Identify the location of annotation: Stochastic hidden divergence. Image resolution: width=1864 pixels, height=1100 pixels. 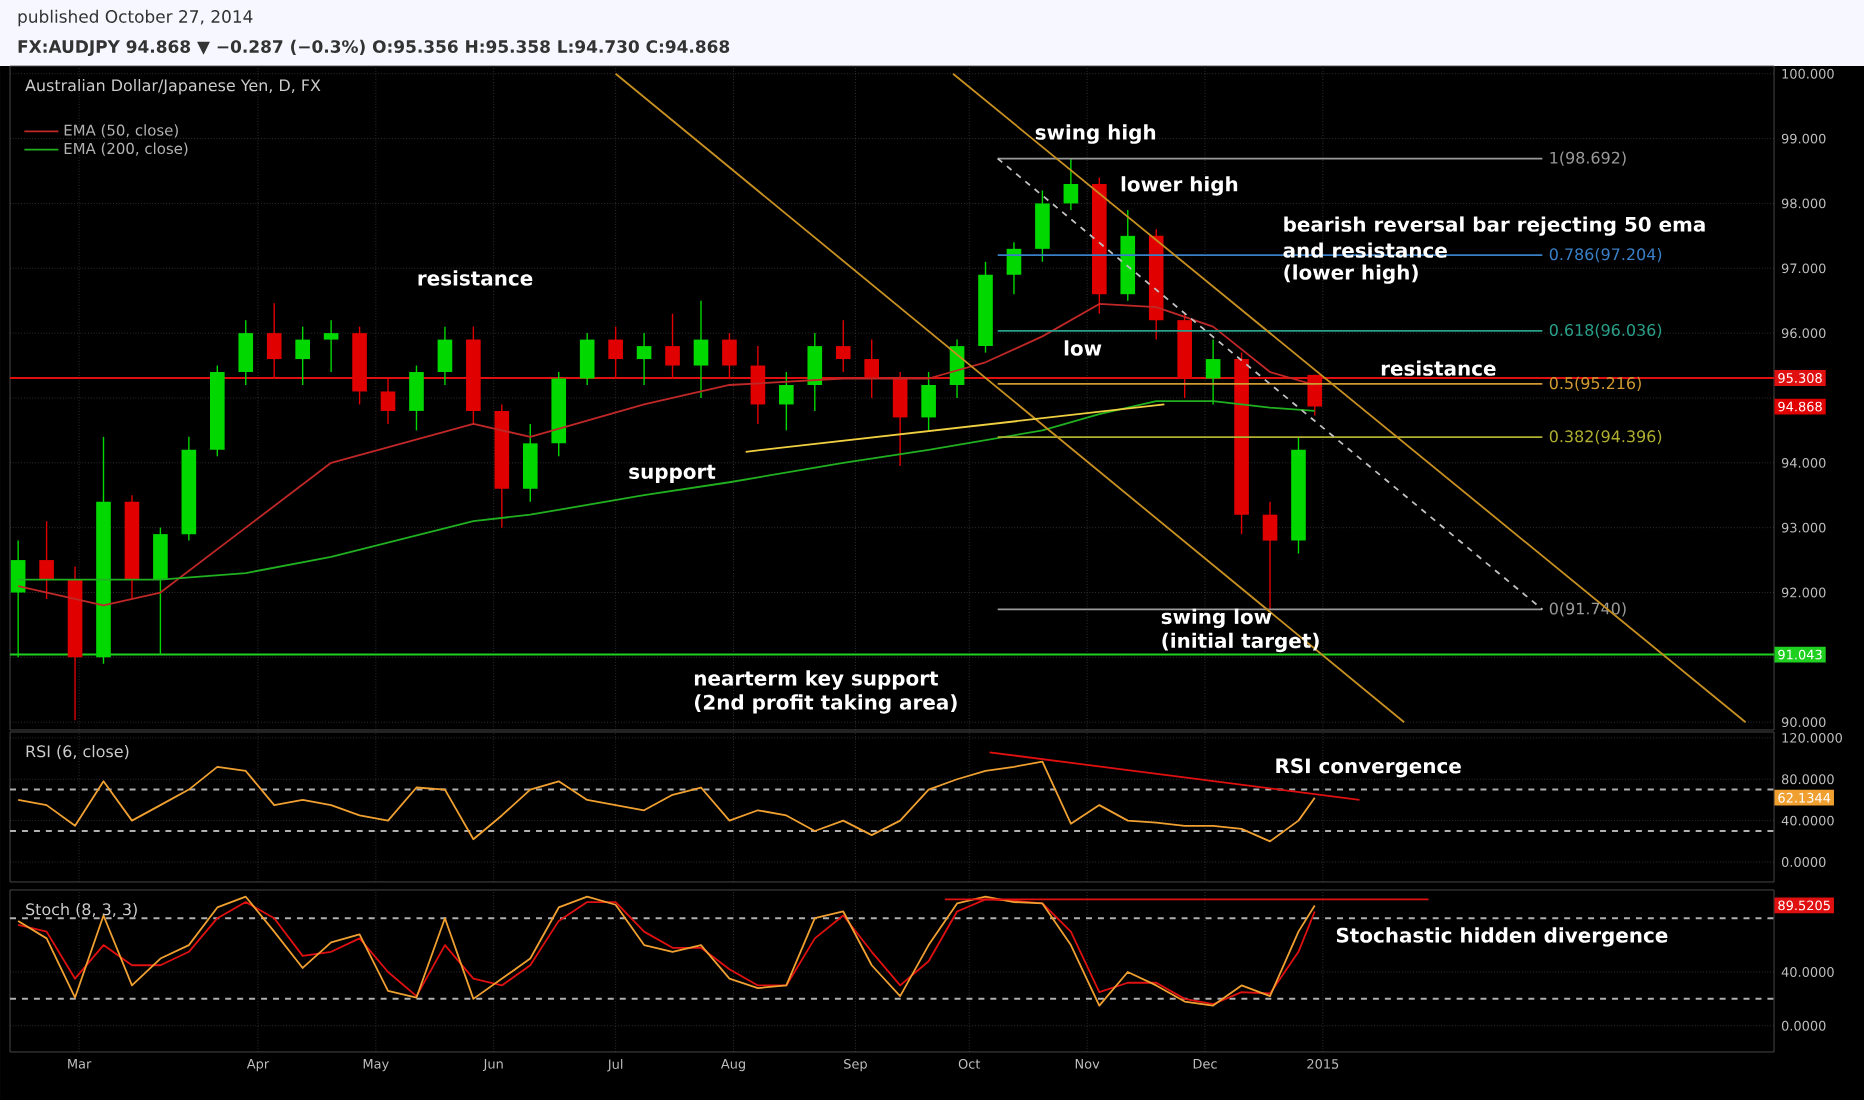
(1502, 937).